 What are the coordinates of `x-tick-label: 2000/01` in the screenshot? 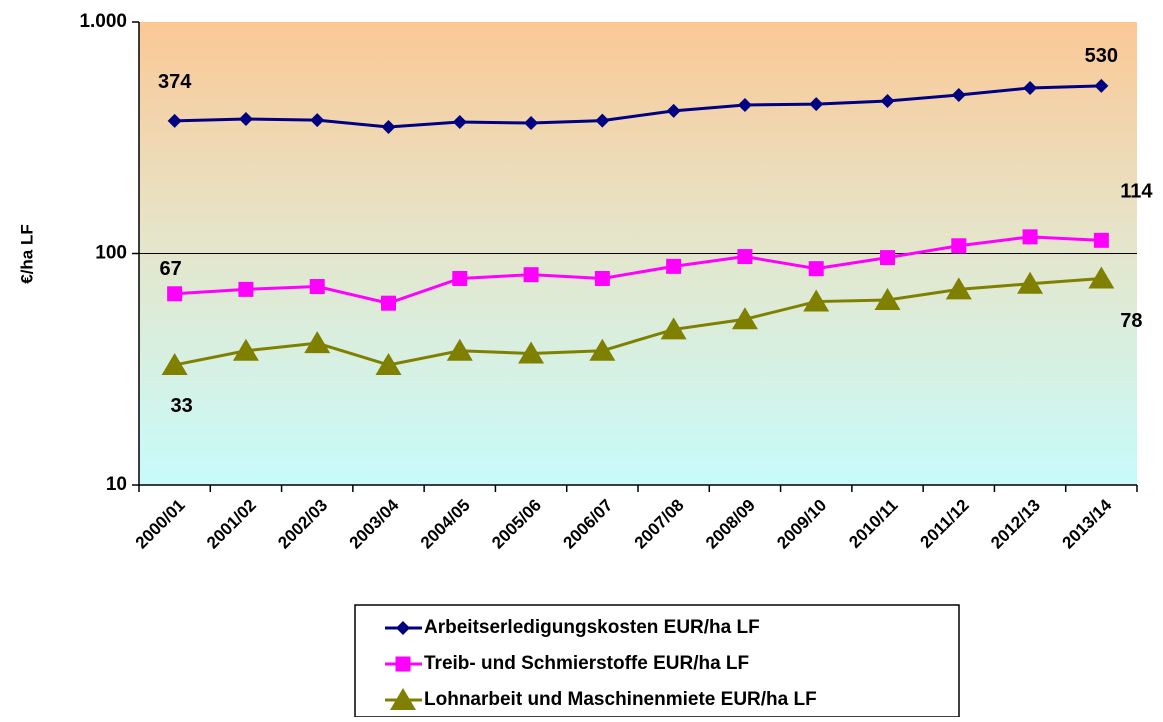 It's located at (160, 524).